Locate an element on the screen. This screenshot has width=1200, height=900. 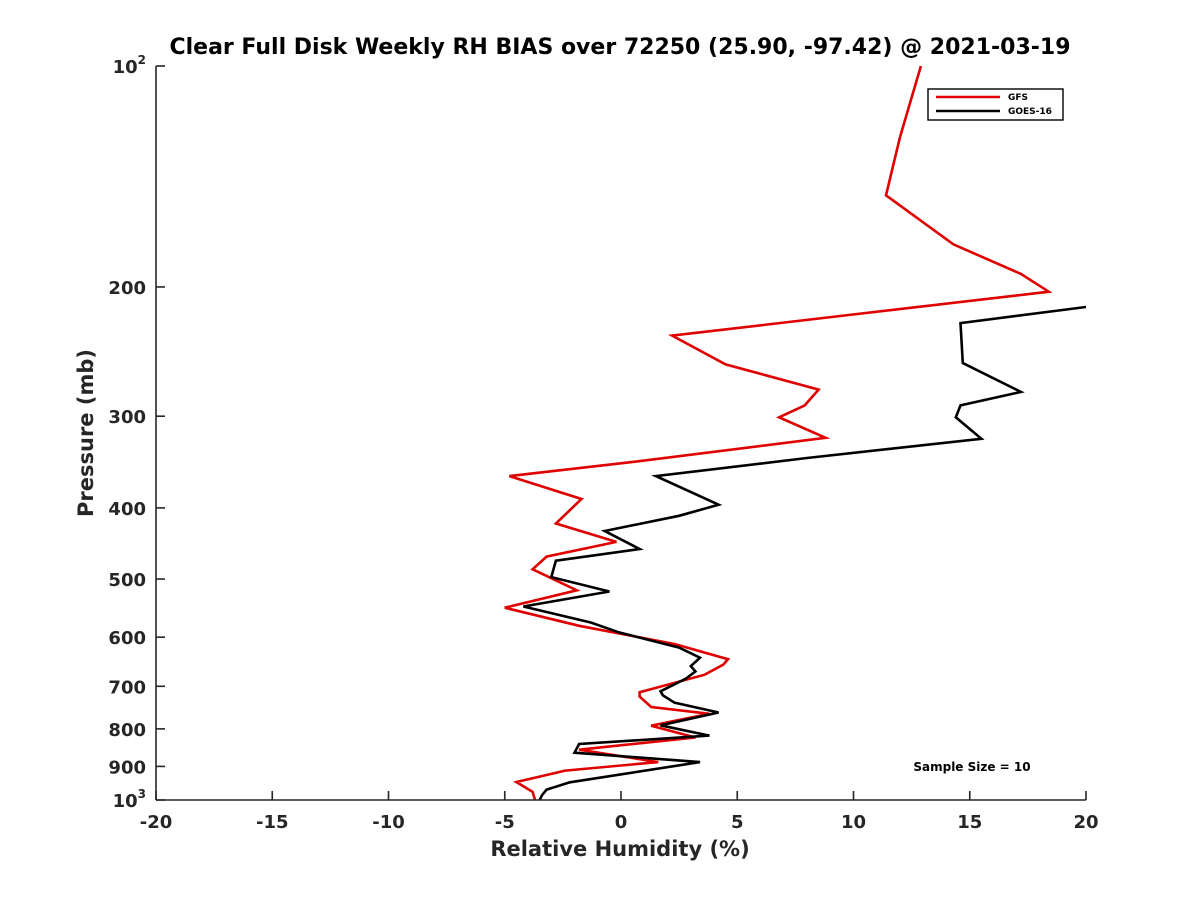
x-tick-label: 20 is located at coordinates (1085, 822).